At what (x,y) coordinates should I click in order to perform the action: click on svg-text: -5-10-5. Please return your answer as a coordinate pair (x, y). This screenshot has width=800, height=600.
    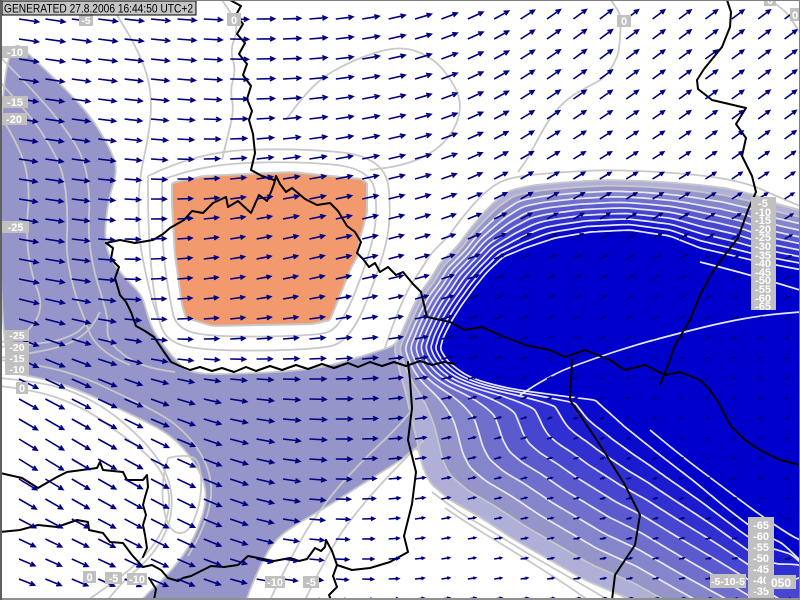
    Looking at the image, I should click on (728, 582).